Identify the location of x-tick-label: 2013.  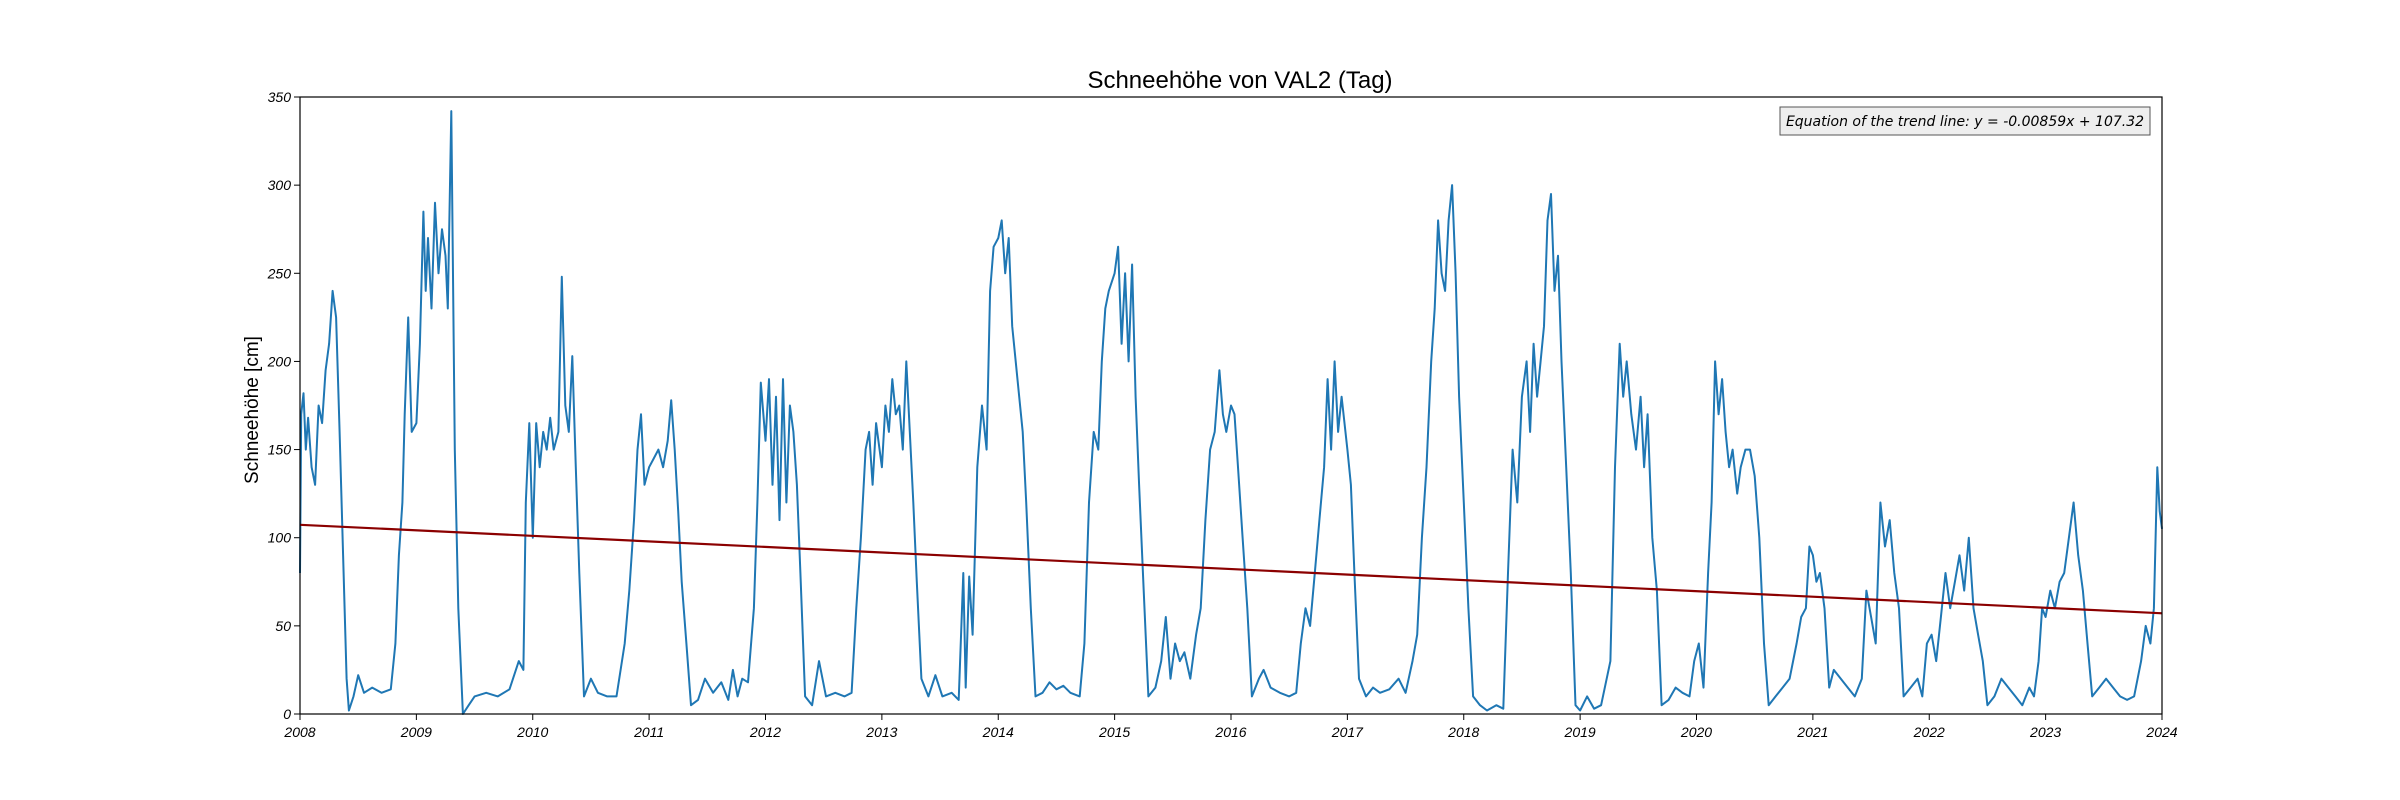
(881, 732).